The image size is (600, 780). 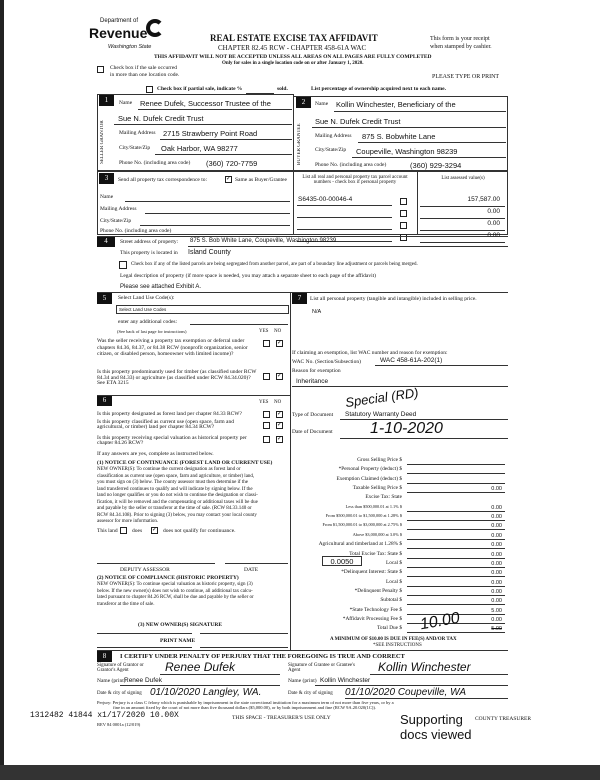 I want to click on grantor-signature: Renee Dufek, so click(x=200, y=667).